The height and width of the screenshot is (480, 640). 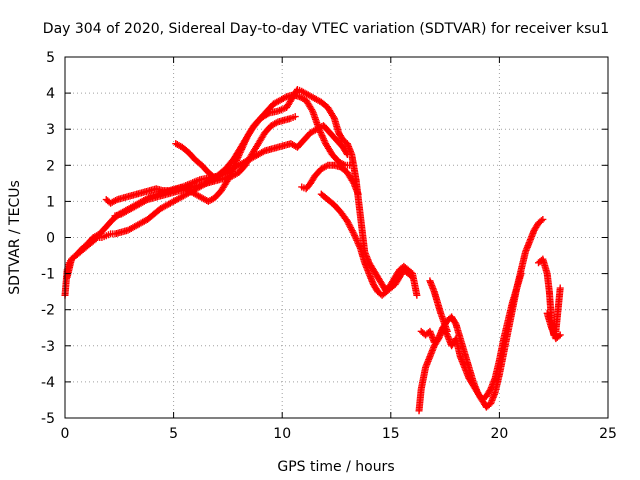 What do you see at coordinates (608, 434) in the screenshot?
I see `x-tick-label: 25` at bounding box center [608, 434].